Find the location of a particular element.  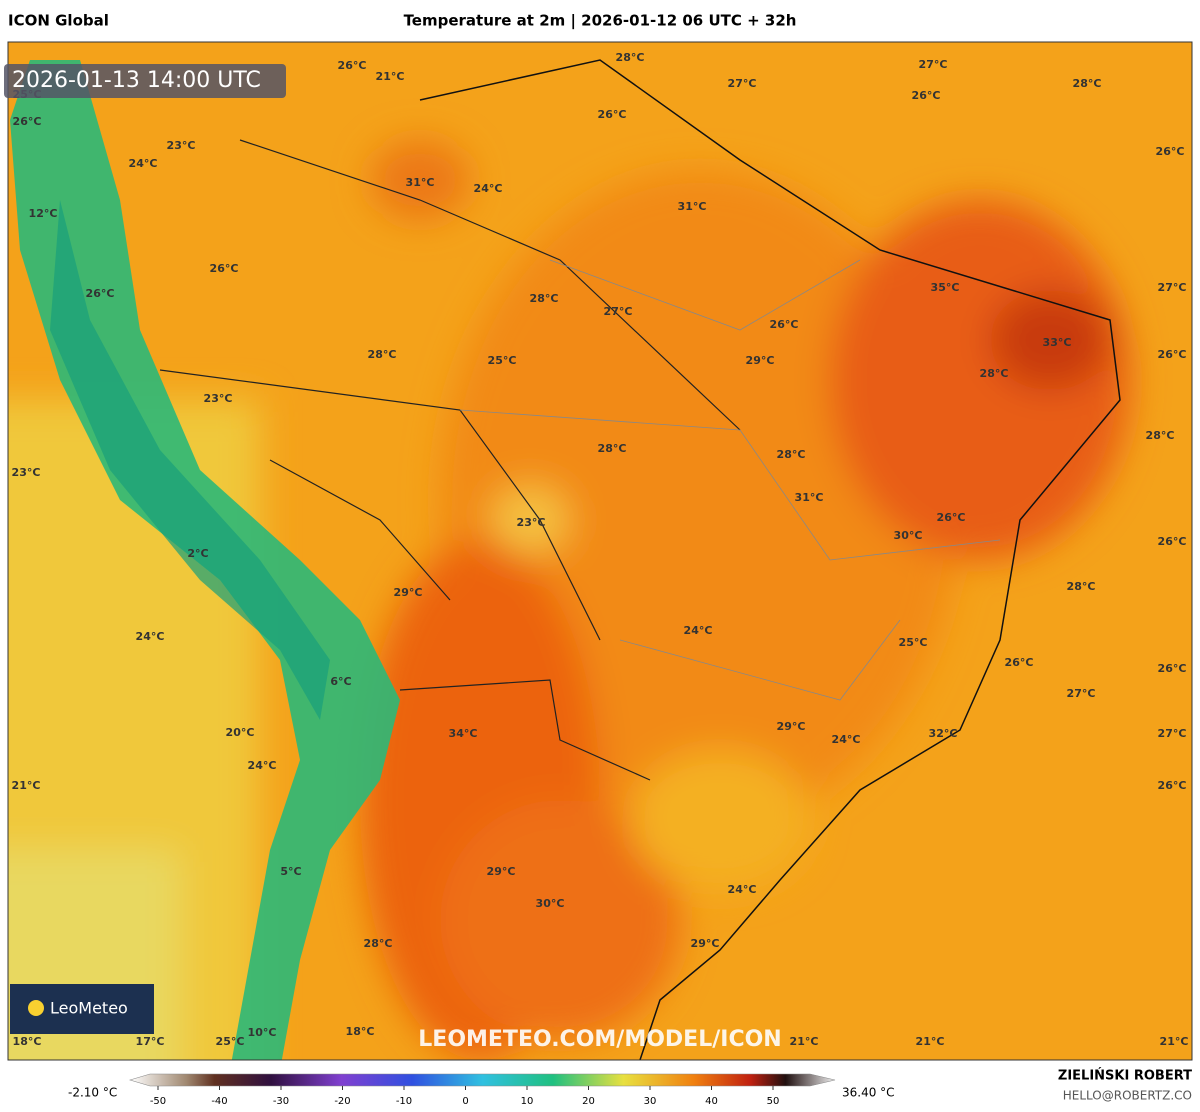

author: ZIELIŃSKI ROBERT is located at coordinates (1125, 1076).